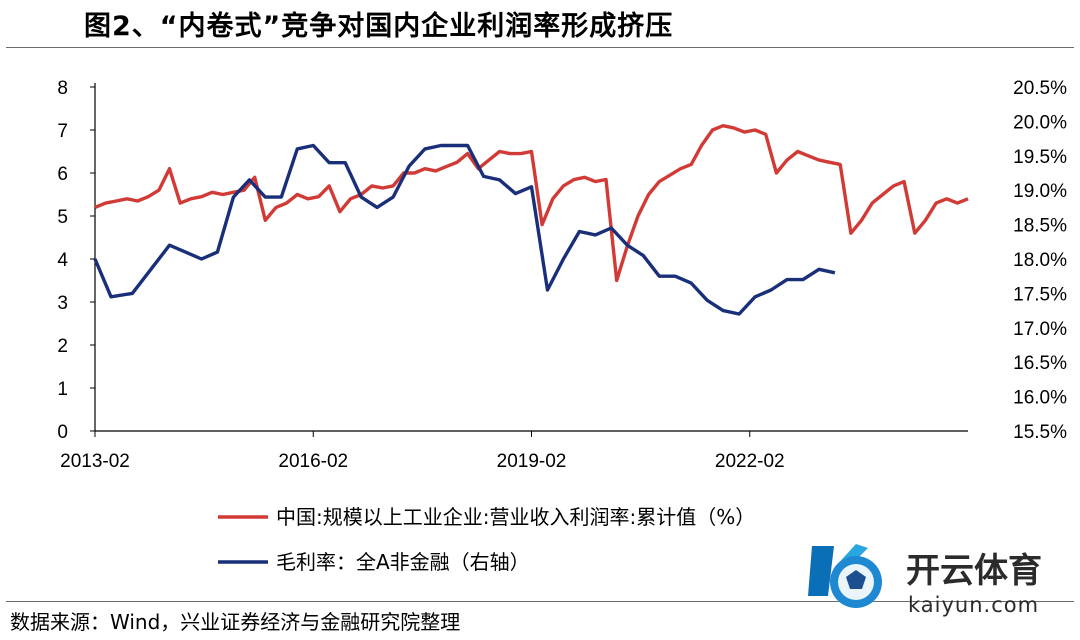  What do you see at coordinates (540, 601) in the screenshot?
I see `source-rule` at bounding box center [540, 601].